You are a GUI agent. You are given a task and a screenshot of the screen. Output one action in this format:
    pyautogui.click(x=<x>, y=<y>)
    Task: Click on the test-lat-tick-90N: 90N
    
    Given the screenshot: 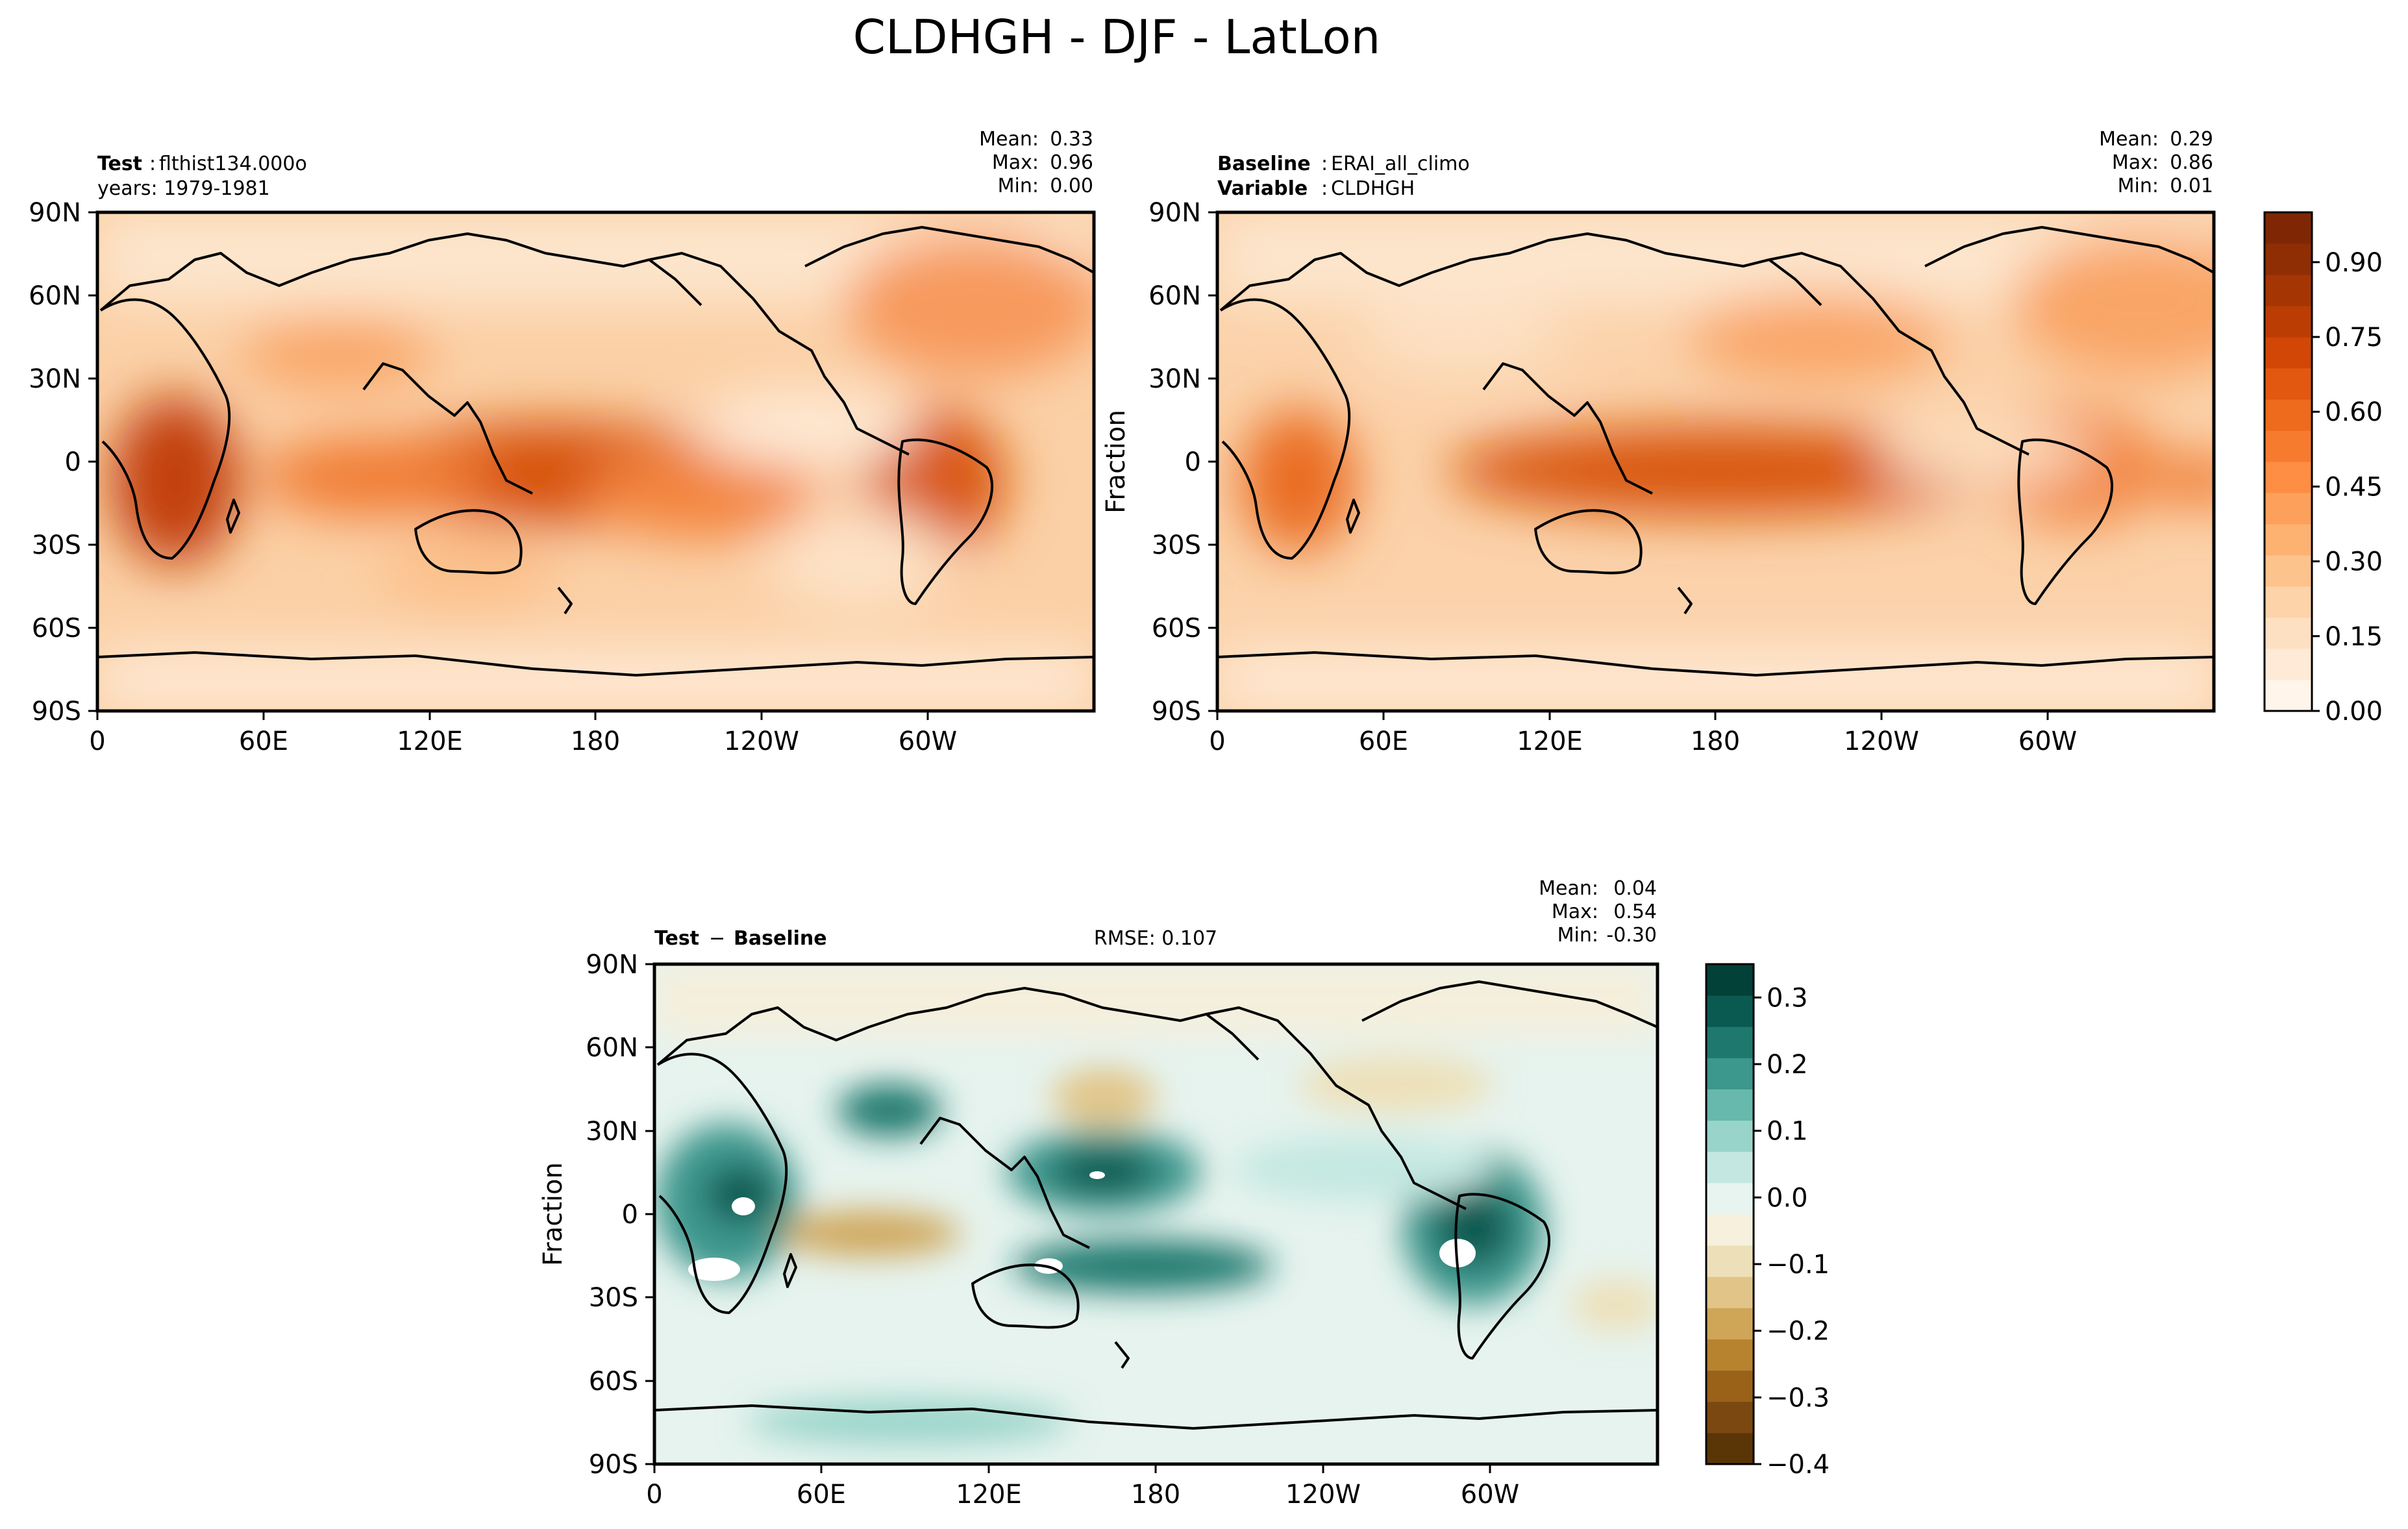 What is the action you would take?
    pyautogui.click(x=55, y=213)
    